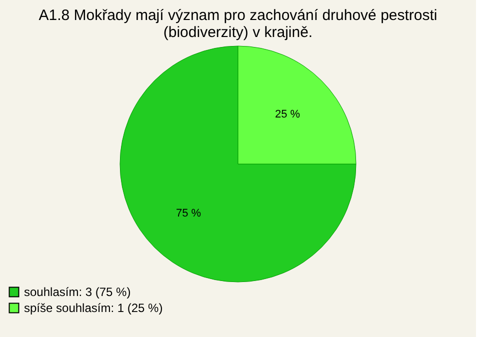  What do you see at coordinates (77, 292) in the screenshot?
I see `legend-label: souhlasím: 3 (75 %)` at bounding box center [77, 292].